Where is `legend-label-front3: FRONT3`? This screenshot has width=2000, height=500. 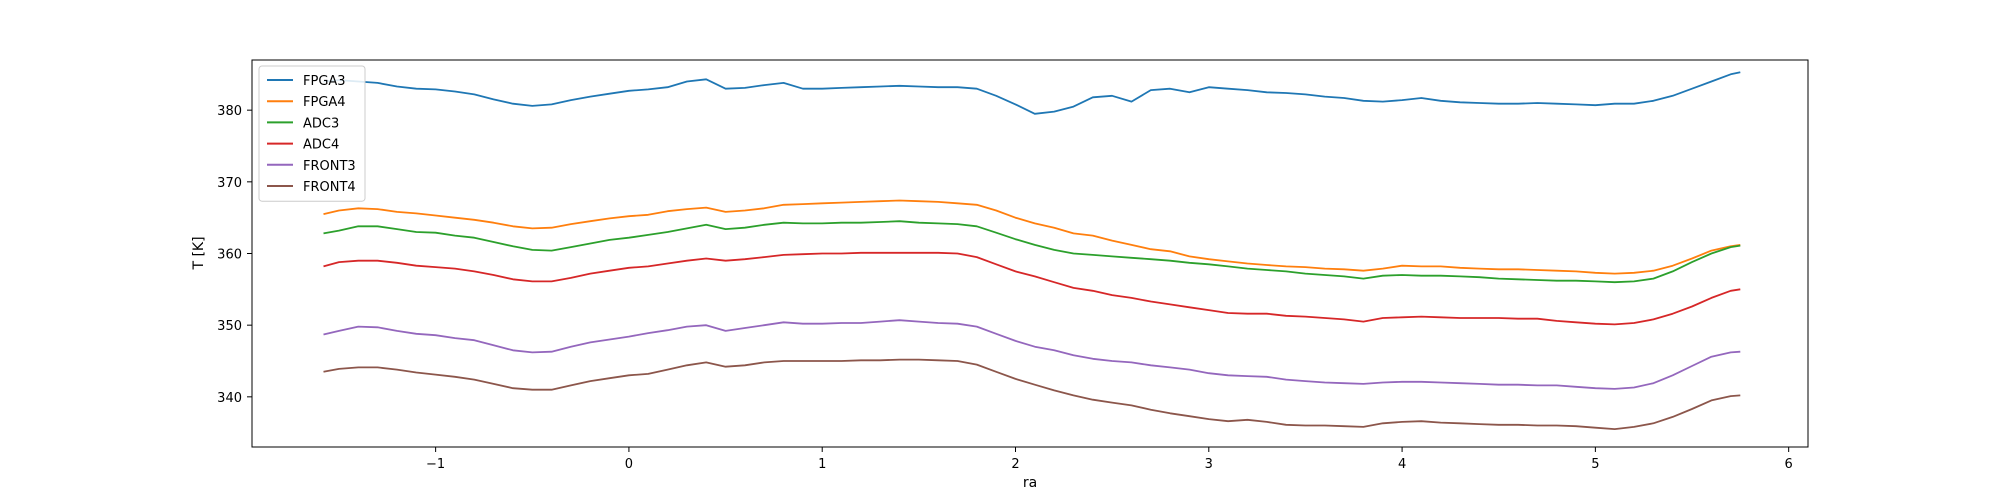 legend-label-front3: FRONT3 is located at coordinates (329, 166).